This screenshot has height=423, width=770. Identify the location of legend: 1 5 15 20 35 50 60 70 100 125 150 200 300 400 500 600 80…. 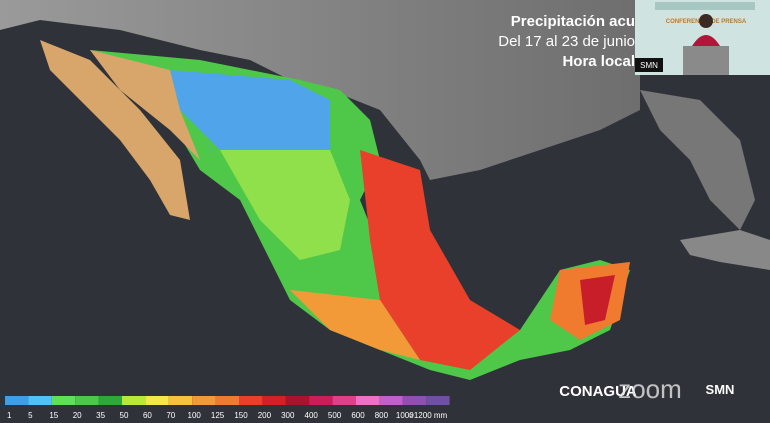
(227, 408).